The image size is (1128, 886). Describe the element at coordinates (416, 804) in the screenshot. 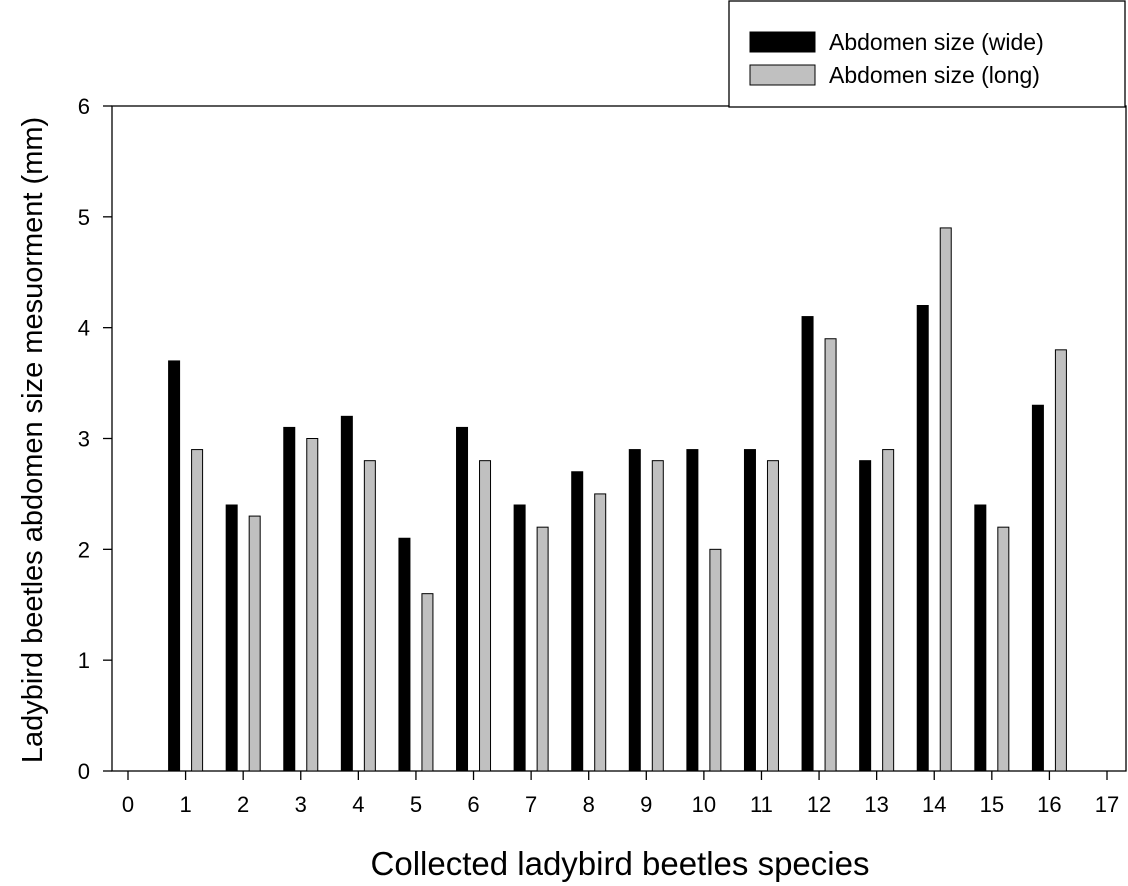

I see `x-tick-label: 5` at that location.